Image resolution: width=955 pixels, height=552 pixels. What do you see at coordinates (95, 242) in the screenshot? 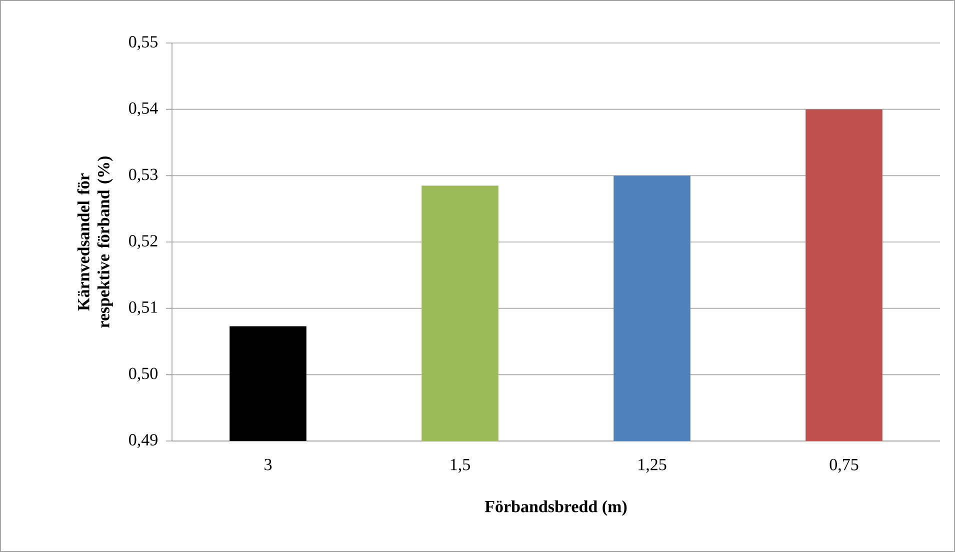
I see `y-axis-title: Kärnvedsandel för respektive förband (%)` at bounding box center [95, 242].